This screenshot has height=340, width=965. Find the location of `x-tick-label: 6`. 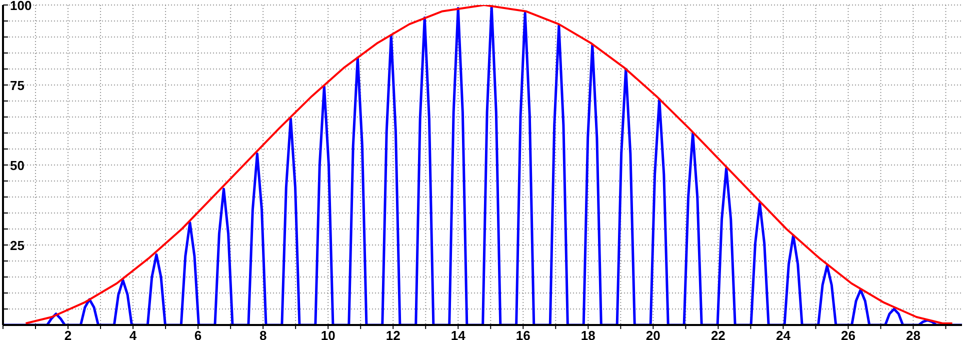

x-tick-label: 6 is located at coordinates (198, 334).